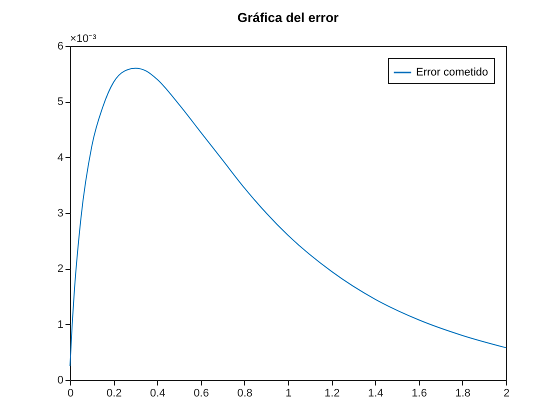 The width and height of the screenshot is (560, 420). What do you see at coordinates (419, 394) in the screenshot?
I see `x-tick-label: 1.6` at bounding box center [419, 394].